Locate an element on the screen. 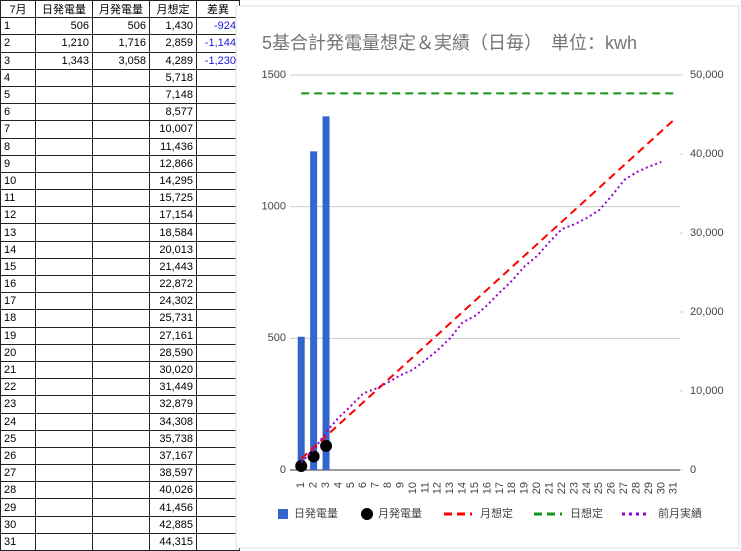 Image resolution: width=741 pixels, height=551 pixels. x-tick-label: 10 is located at coordinates (413, 488).